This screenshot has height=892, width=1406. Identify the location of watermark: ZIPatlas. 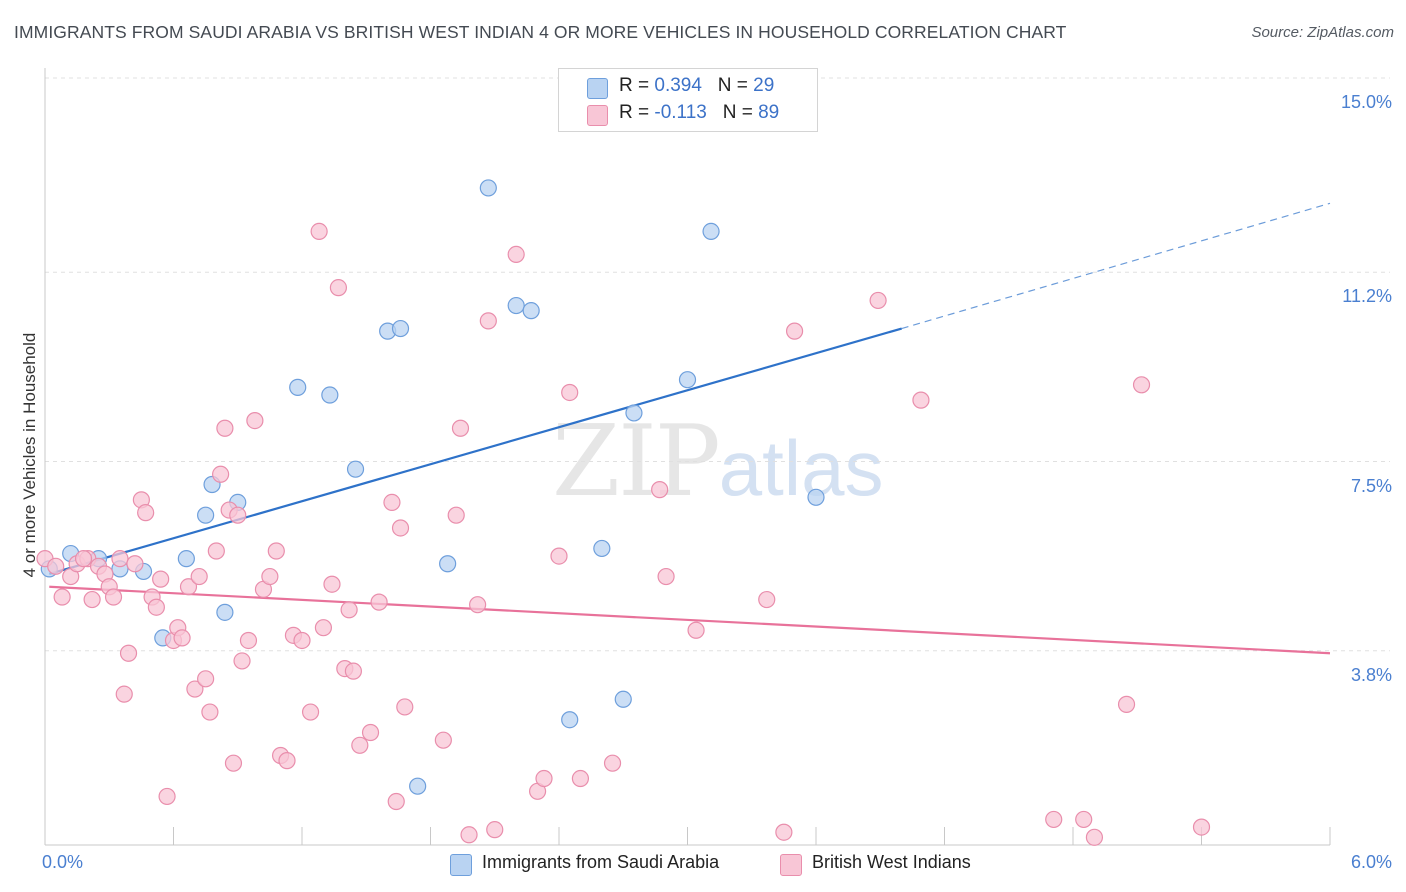
(718, 462).